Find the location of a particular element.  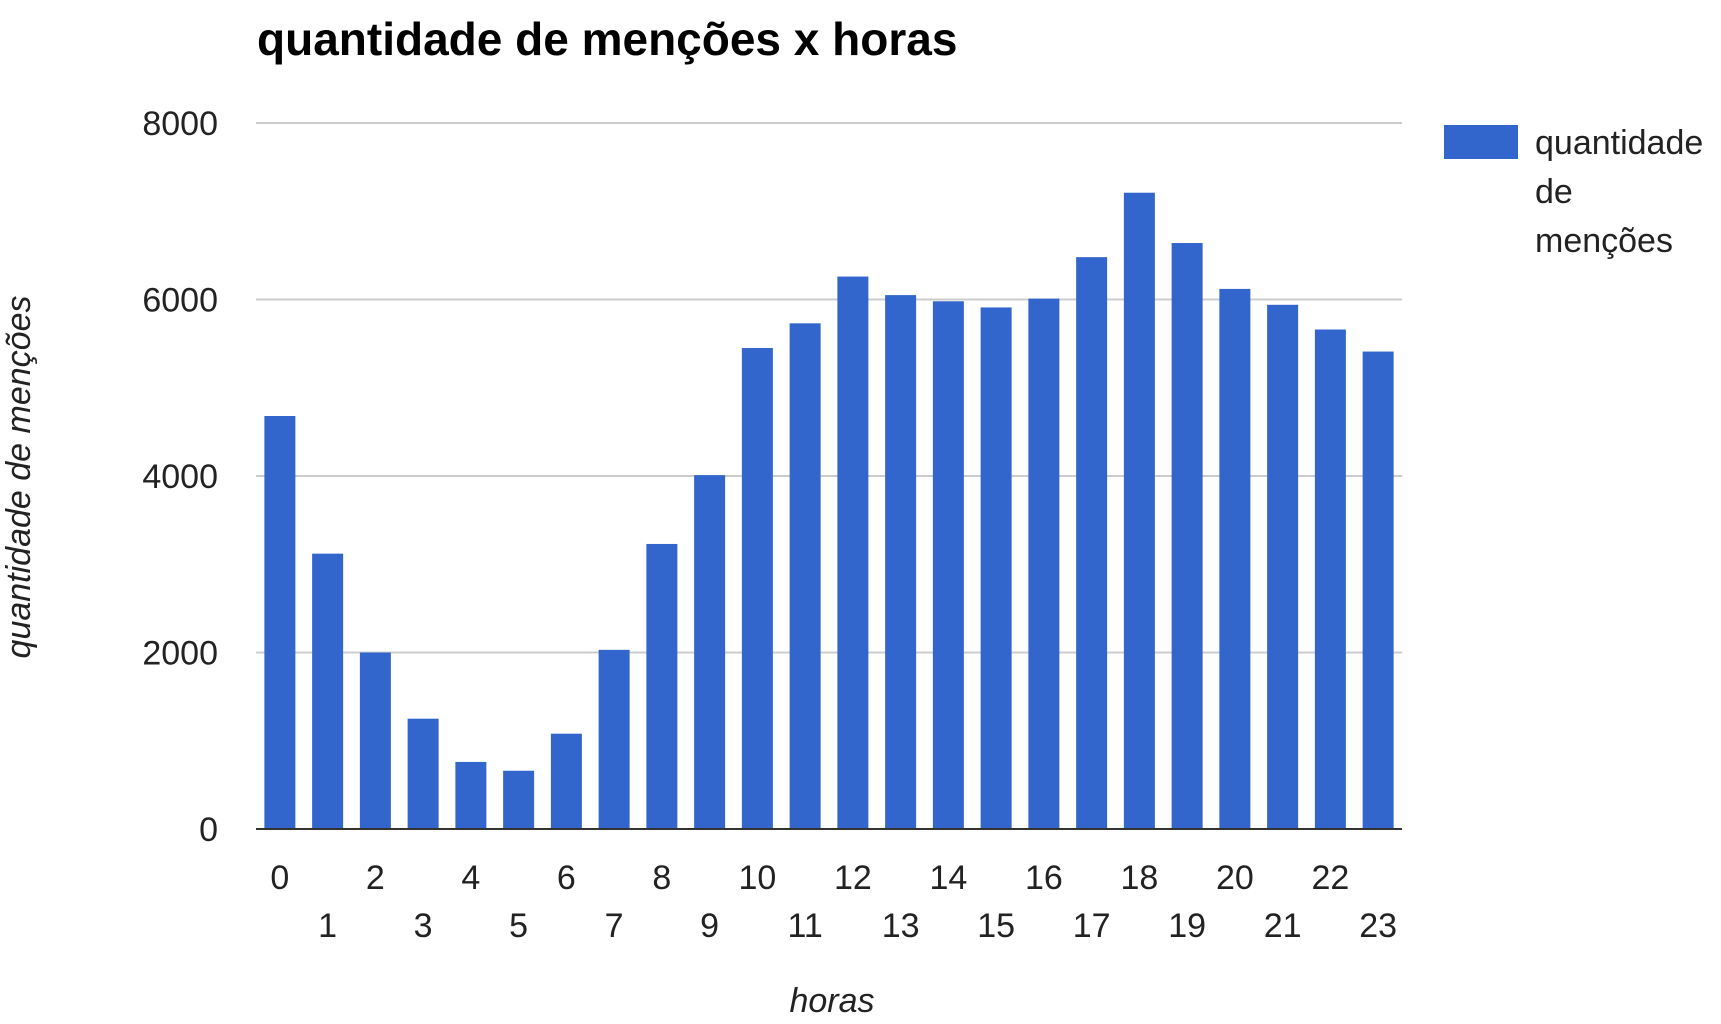

x-tick-label-1: 1 is located at coordinates (327, 926).